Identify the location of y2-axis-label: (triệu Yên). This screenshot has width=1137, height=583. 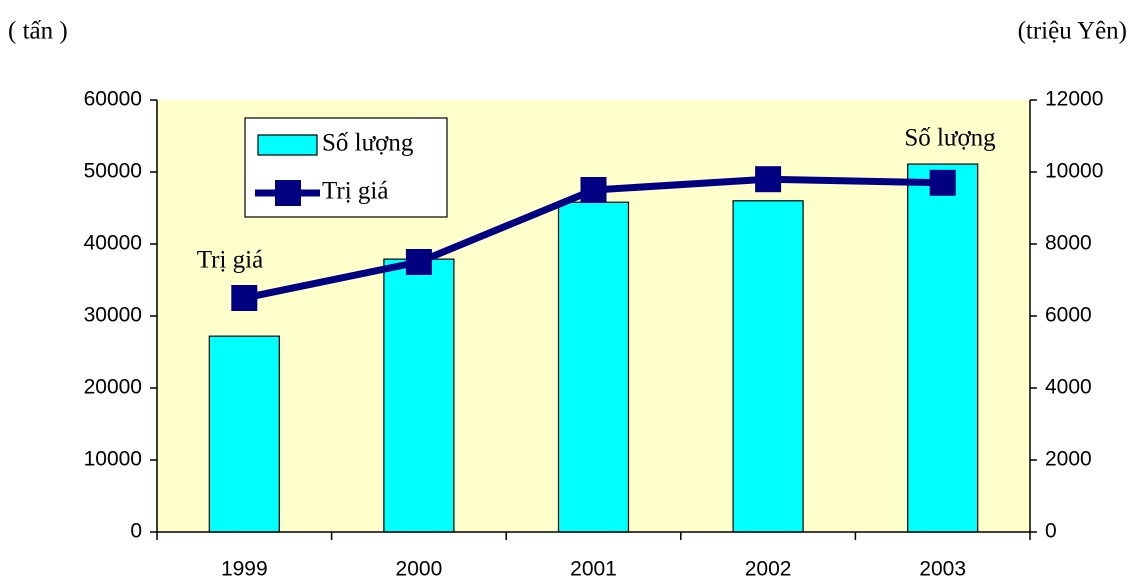
(1072, 31).